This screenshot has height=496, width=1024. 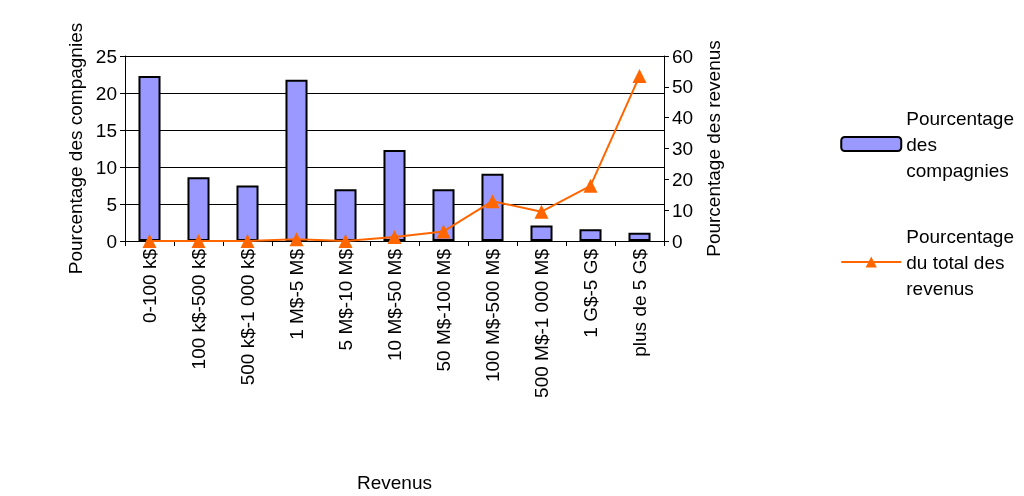 What do you see at coordinates (106, 167) in the screenshot?
I see `y-tick-label: 10` at bounding box center [106, 167].